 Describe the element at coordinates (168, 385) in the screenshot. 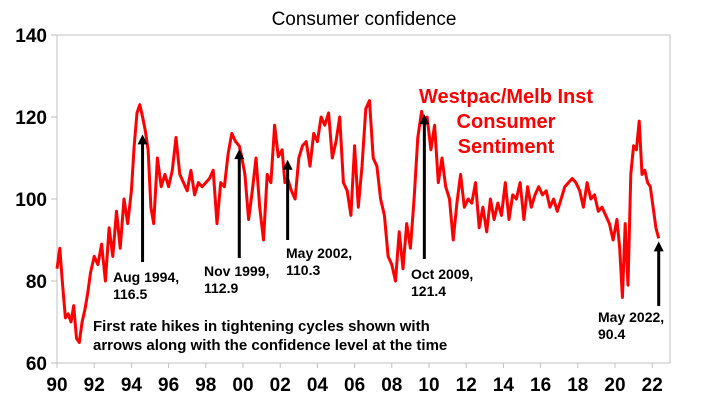

I see `x-tick-label: 96` at that location.